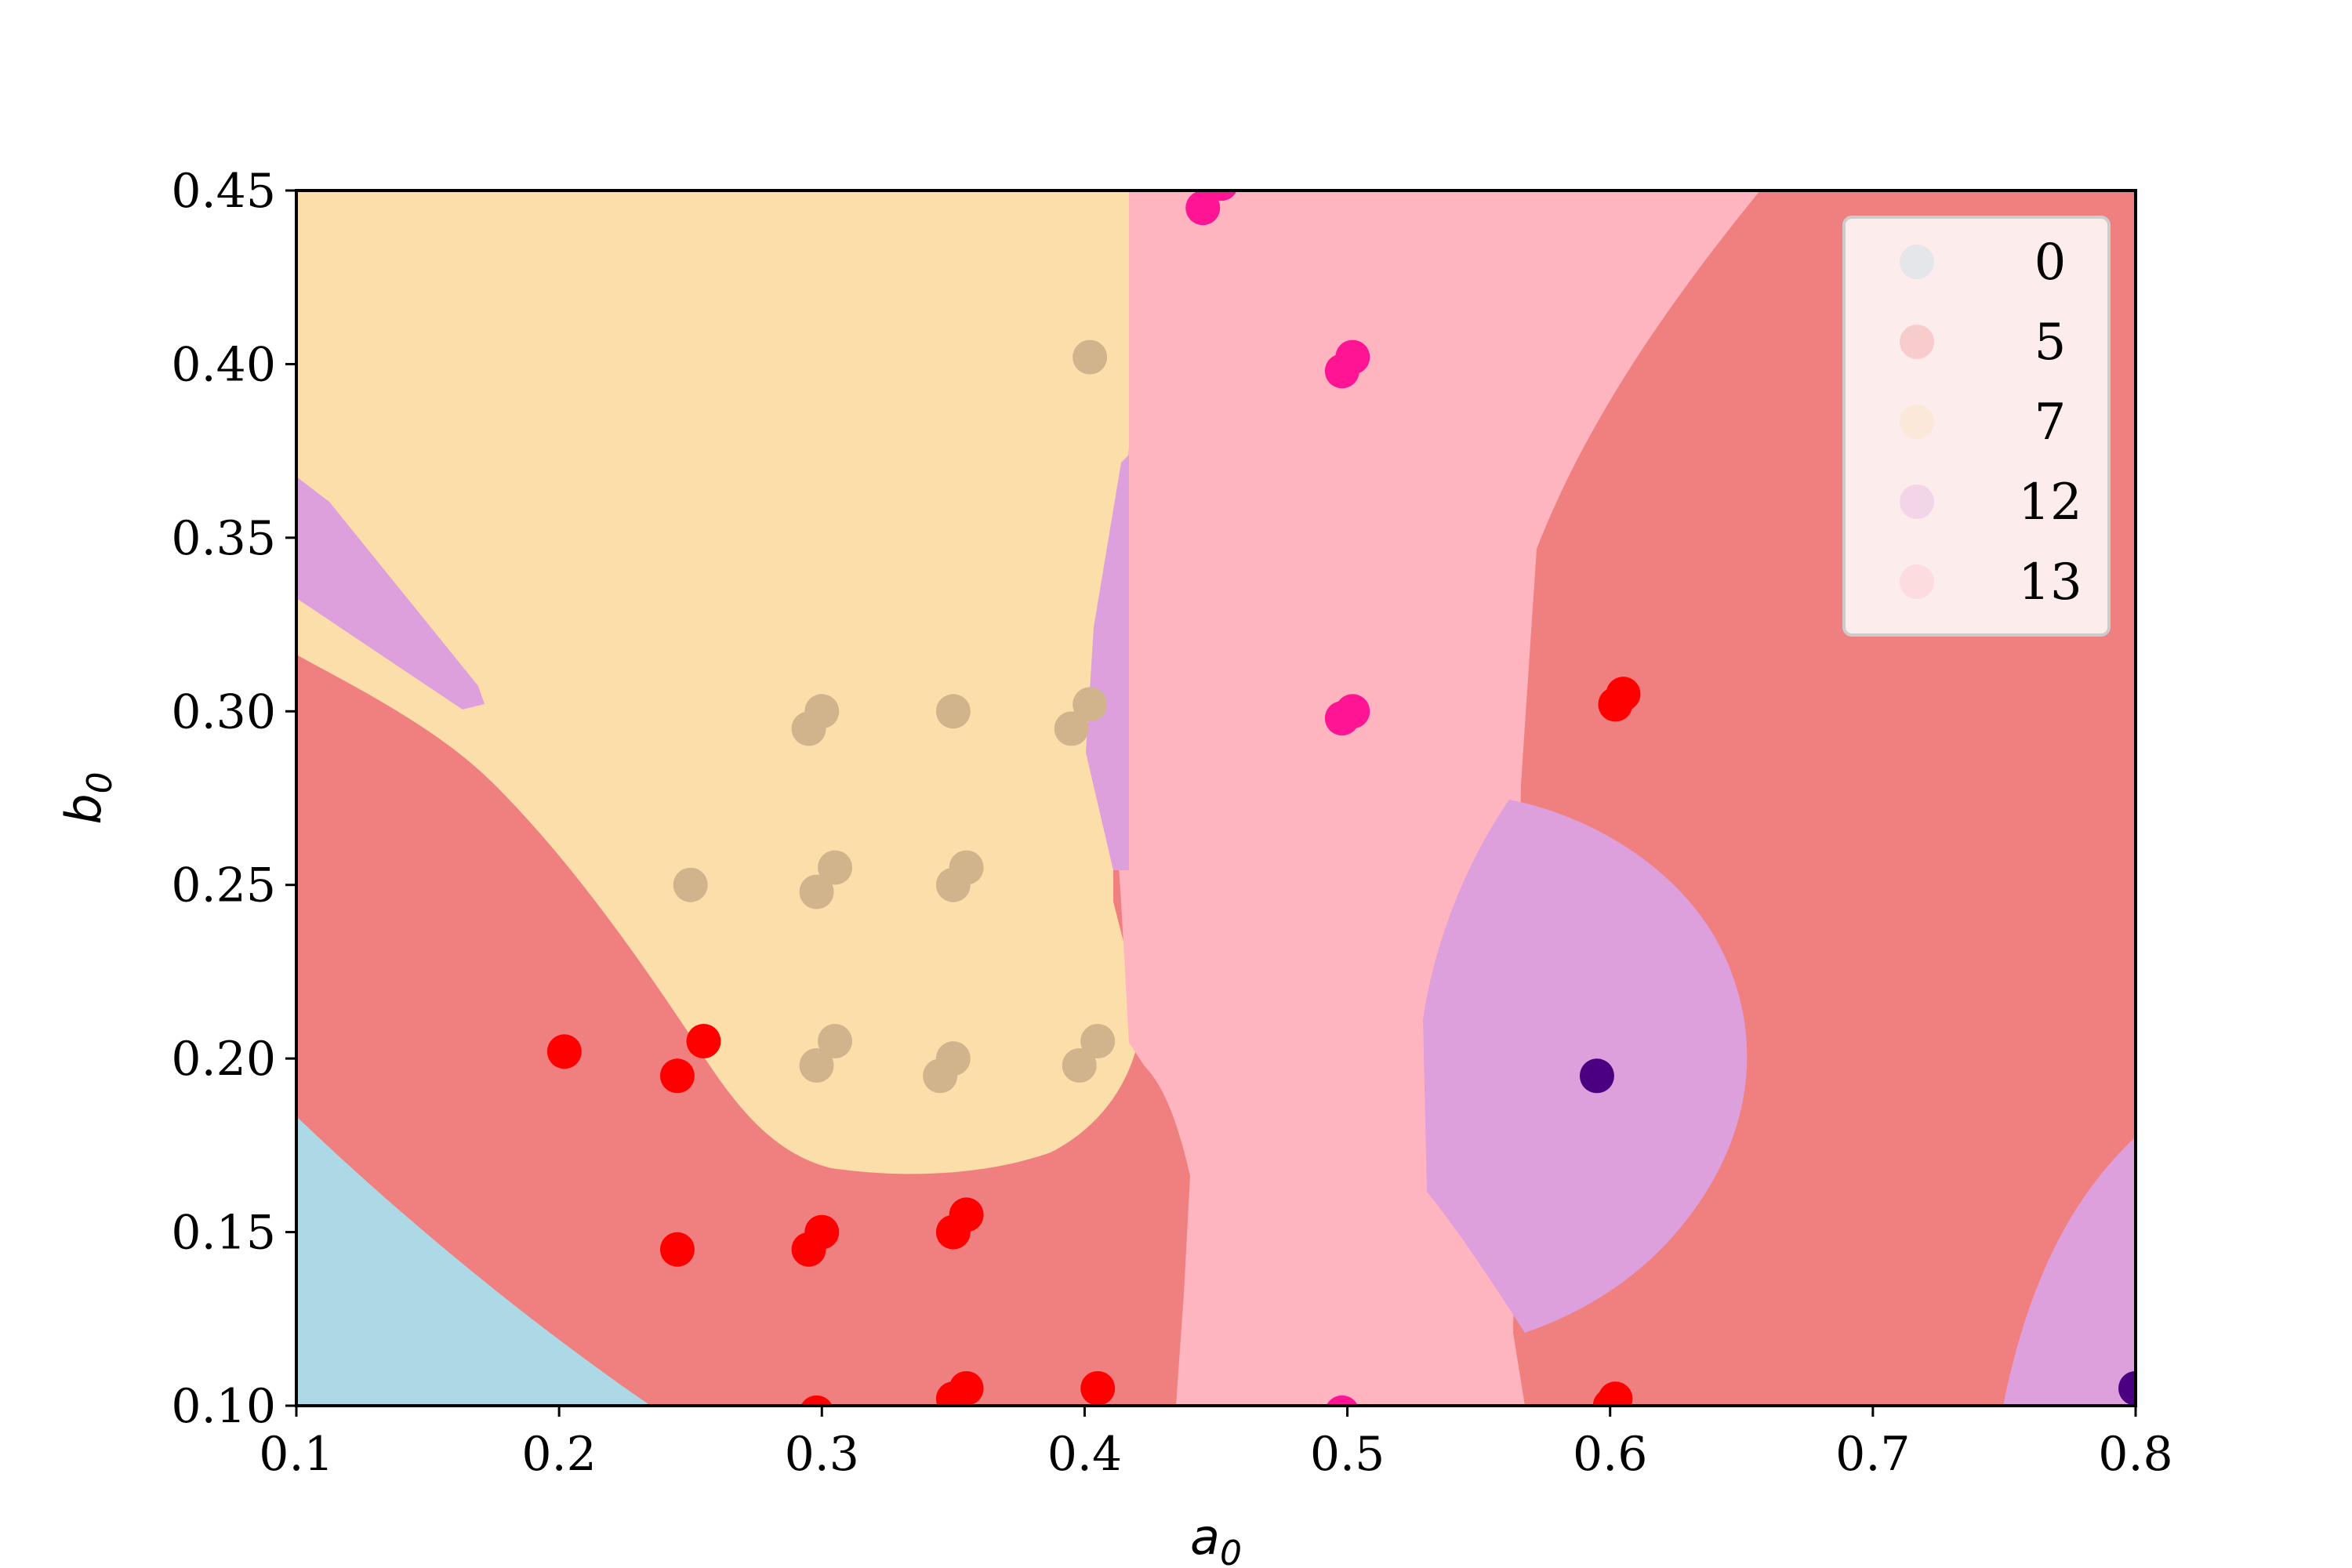  I want to click on x-tick-label: 0.5, so click(1347, 1454).